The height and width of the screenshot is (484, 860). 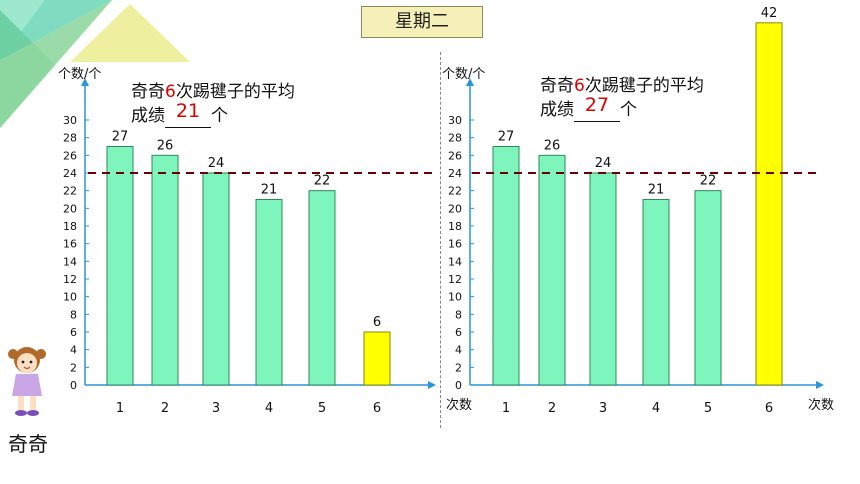 I want to click on answer-value: 21, so click(x=188, y=111).